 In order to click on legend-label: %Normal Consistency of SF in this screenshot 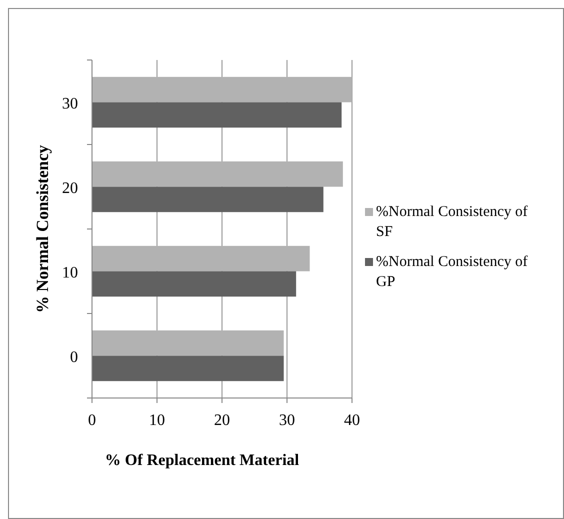, I will do `click(452, 222)`.